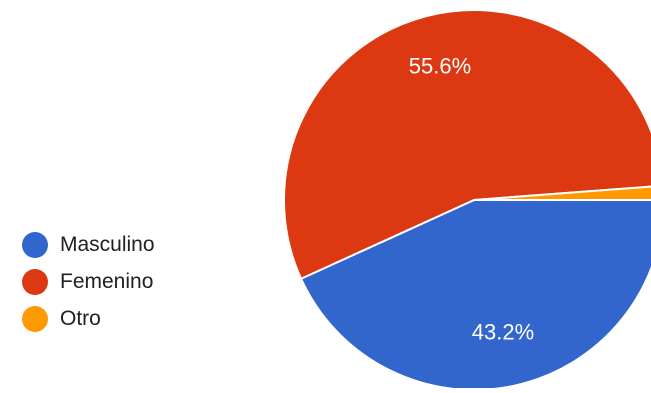 The image size is (651, 393). Describe the element at coordinates (562, 193) in the screenshot. I see `pie-slice-otro` at that location.